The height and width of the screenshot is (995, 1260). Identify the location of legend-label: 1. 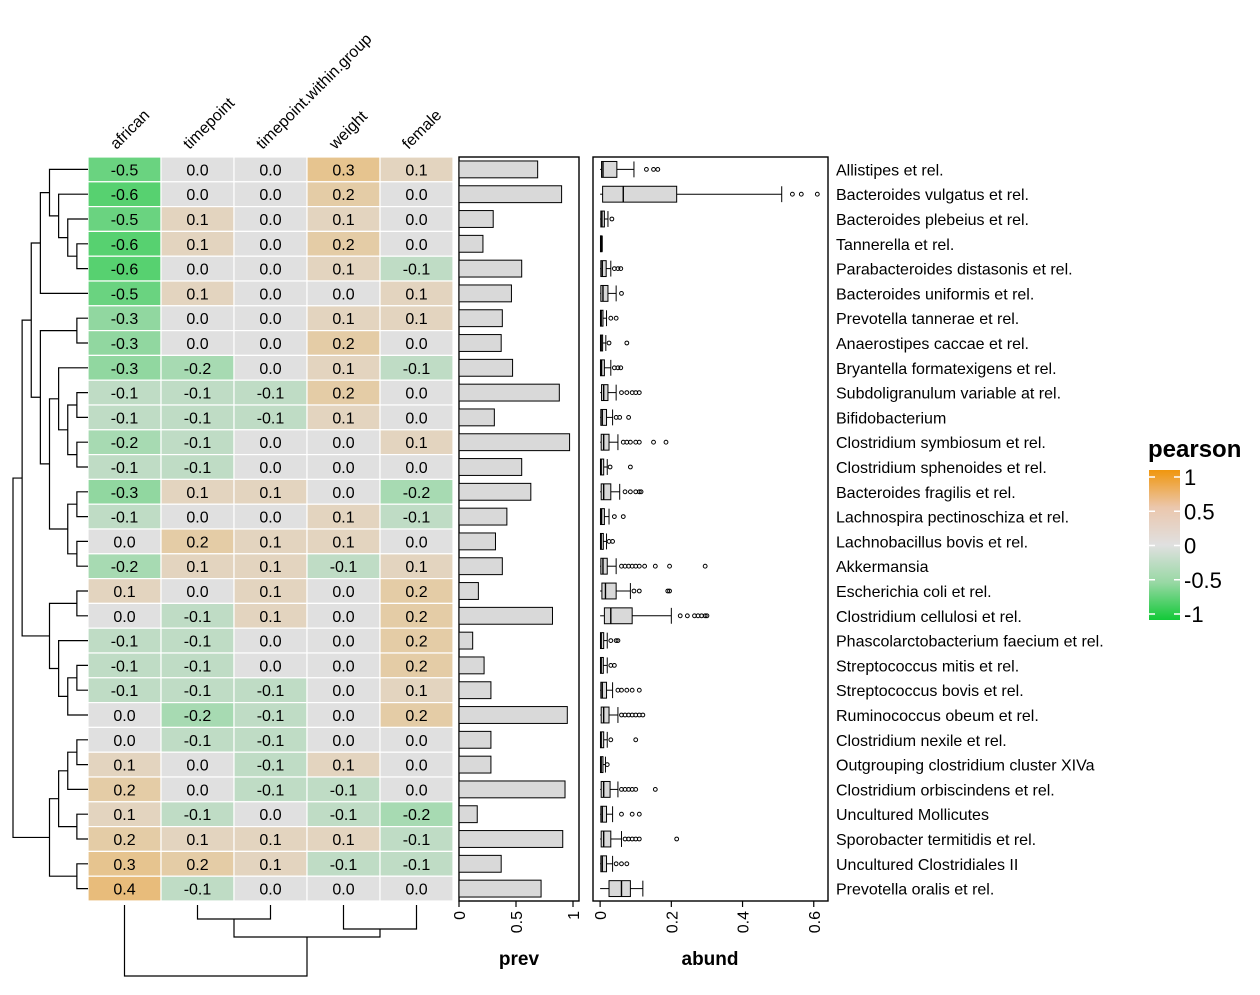
(1190, 477).